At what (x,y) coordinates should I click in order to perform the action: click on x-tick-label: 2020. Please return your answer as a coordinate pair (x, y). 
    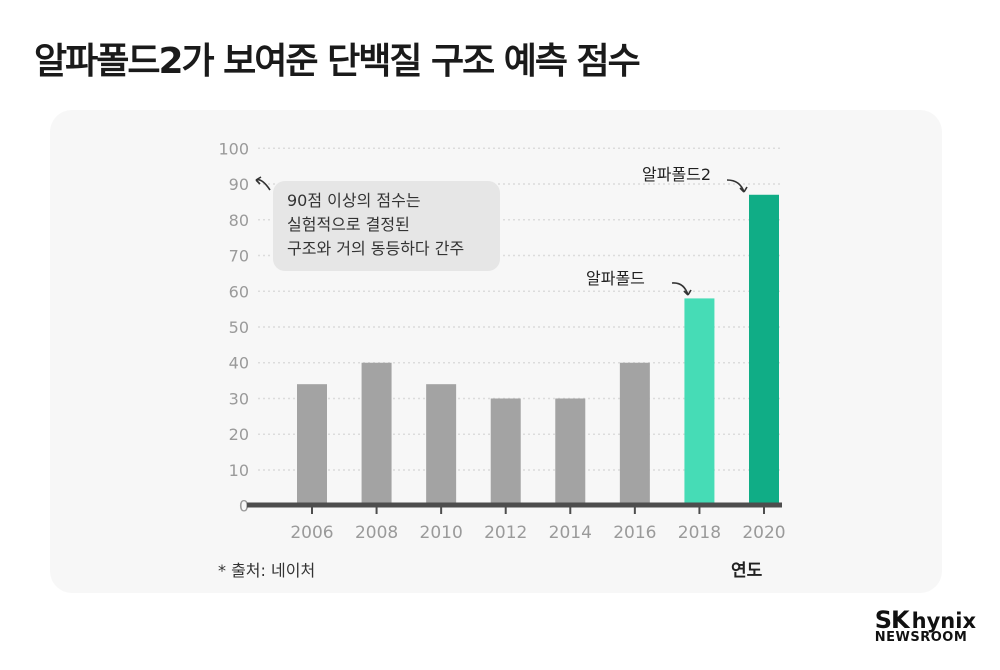
    Looking at the image, I should click on (763, 533).